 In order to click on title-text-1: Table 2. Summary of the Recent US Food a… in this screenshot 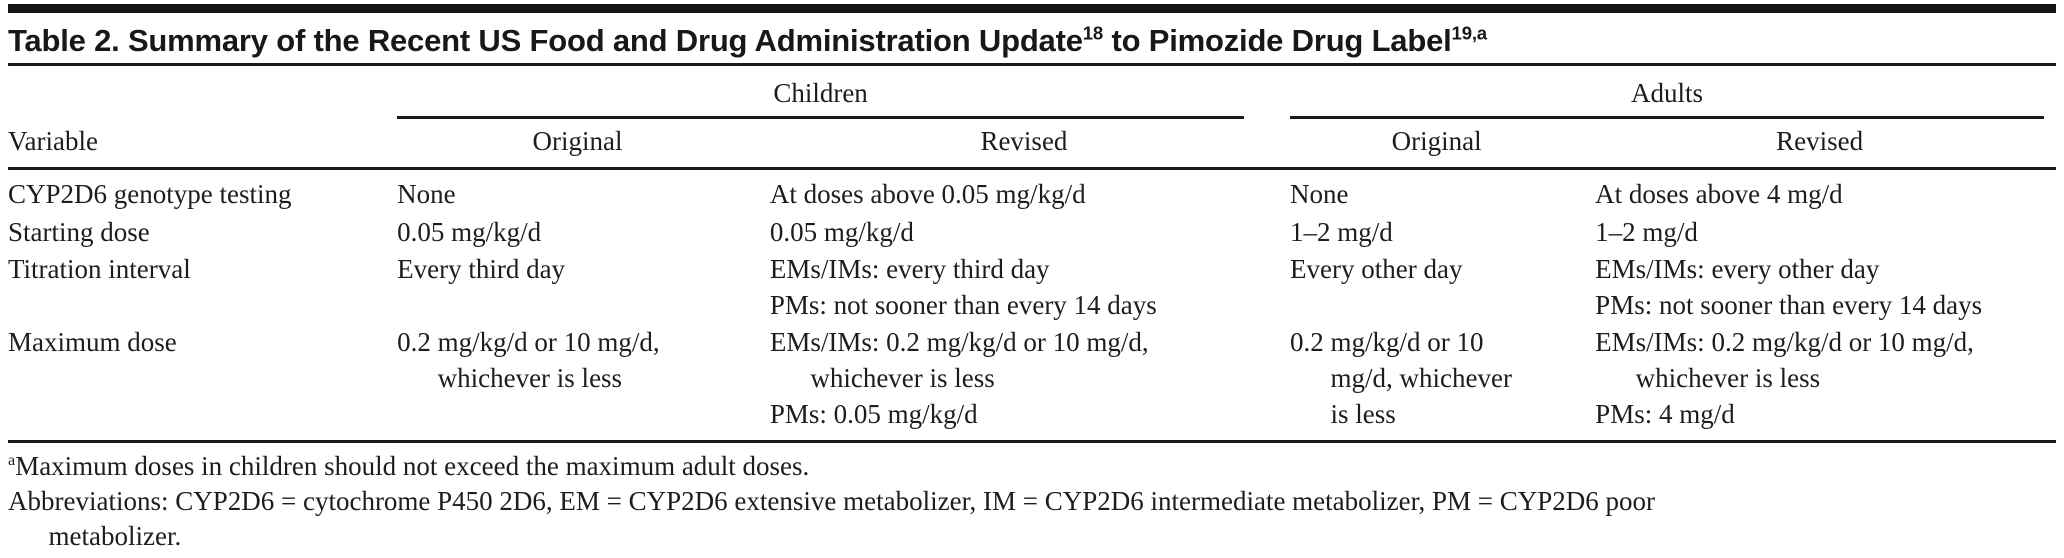, I will do `click(545, 40)`.